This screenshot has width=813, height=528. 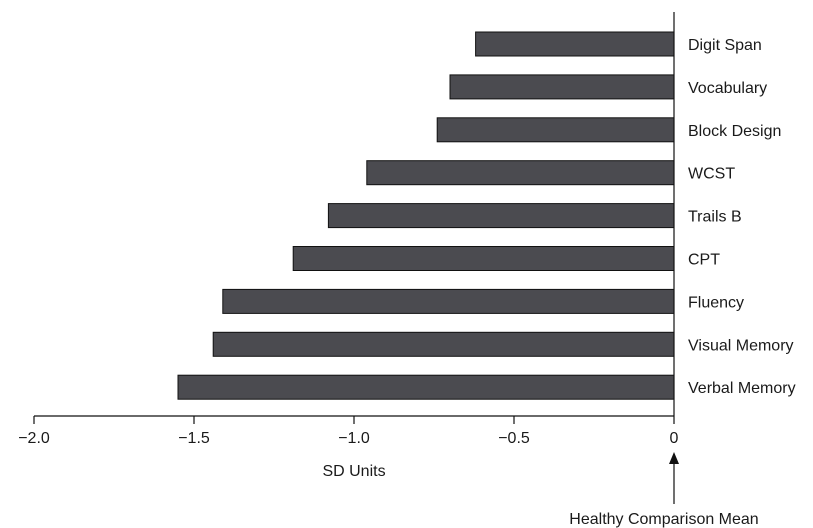 What do you see at coordinates (562, 87) in the screenshot?
I see `bar-vocabulary` at bounding box center [562, 87].